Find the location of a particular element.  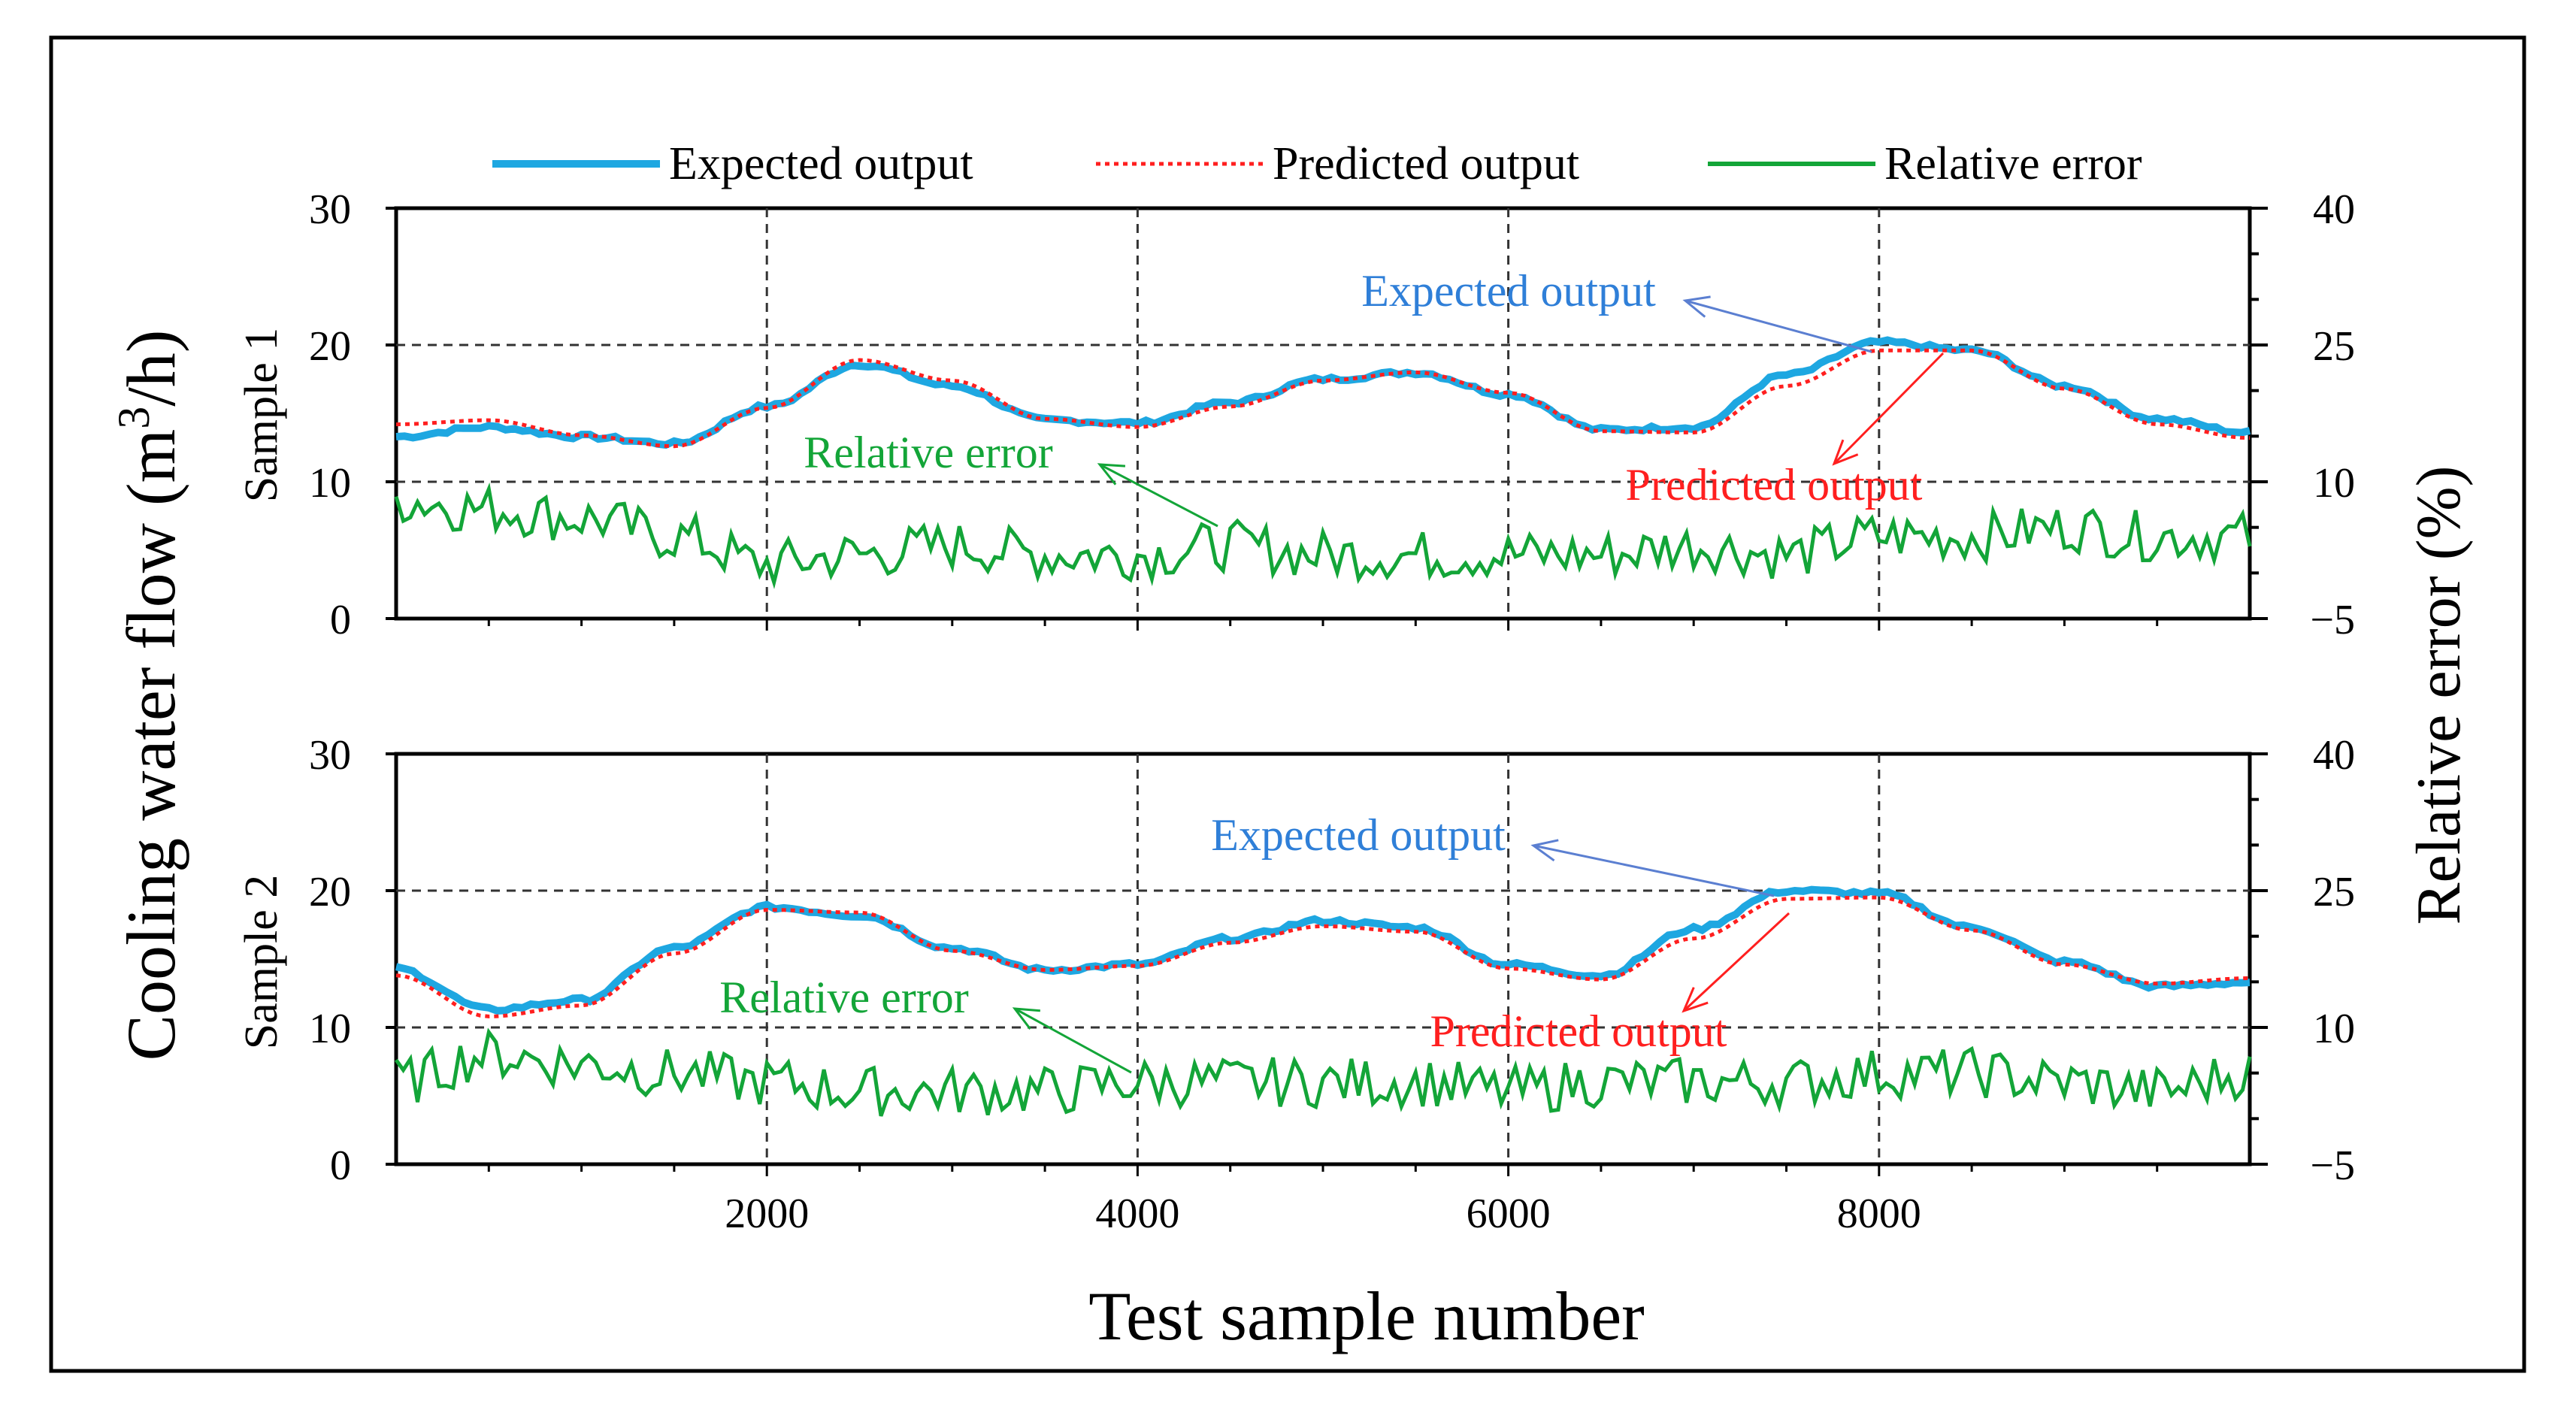

panel-label-sample-2: Sample 2 is located at coordinates (261, 962).